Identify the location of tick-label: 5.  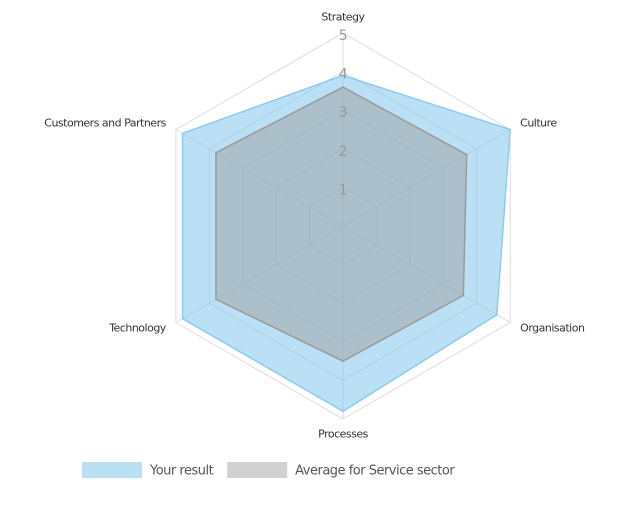
(343, 36).